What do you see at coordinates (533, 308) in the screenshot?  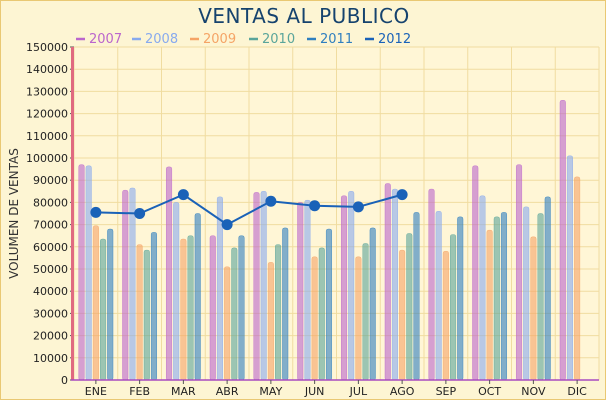 I see `bar-2009-nov` at bounding box center [533, 308].